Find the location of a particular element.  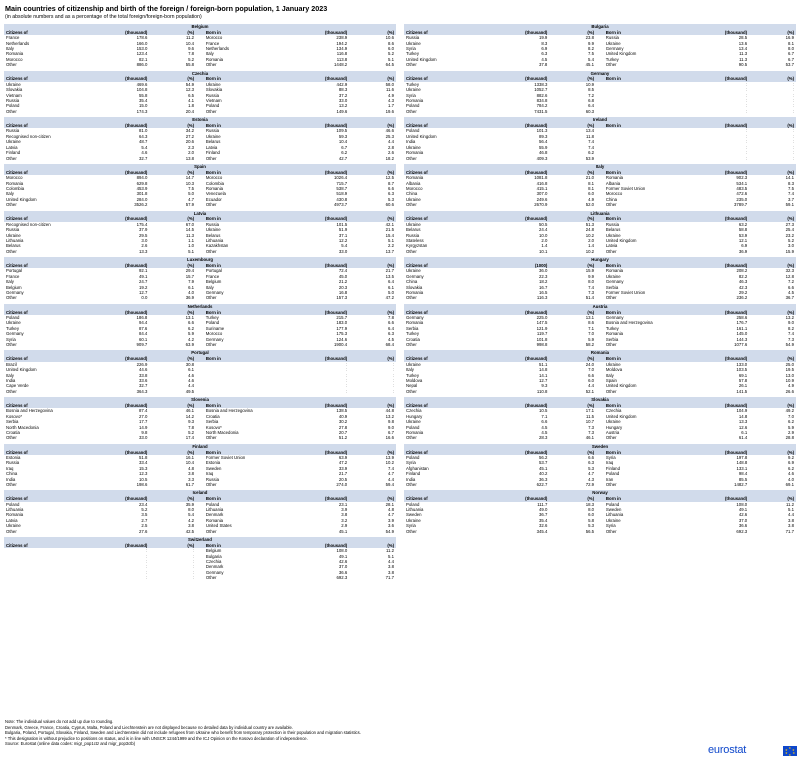

citizens-country: Stateless is located at coordinates (415, 240).